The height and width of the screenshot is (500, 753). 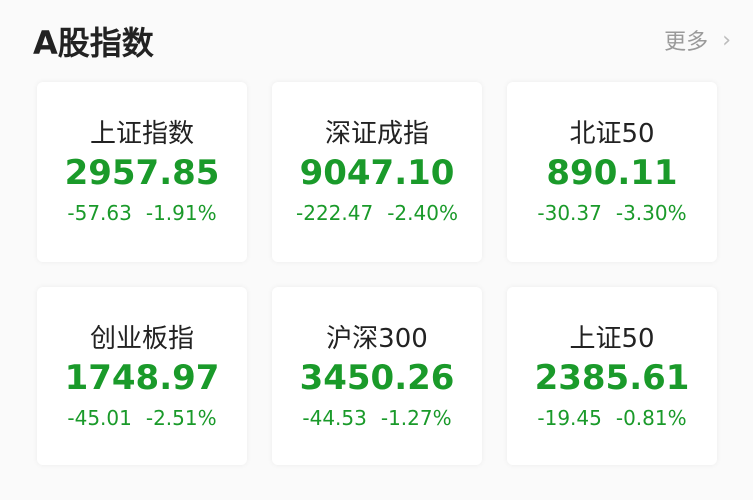 What do you see at coordinates (334, 418) in the screenshot?
I see `index-change: -44.53` at bounding box center [334, 418].